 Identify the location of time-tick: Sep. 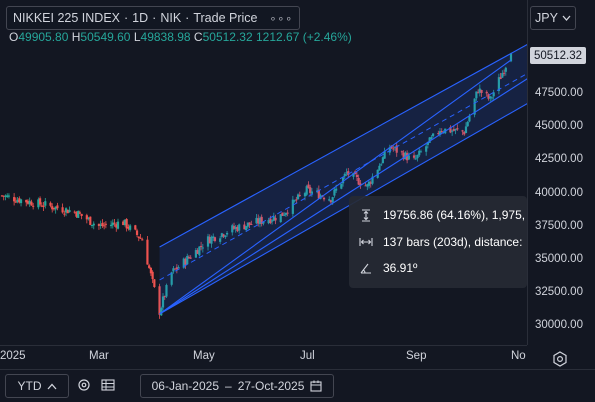
(416, 356).